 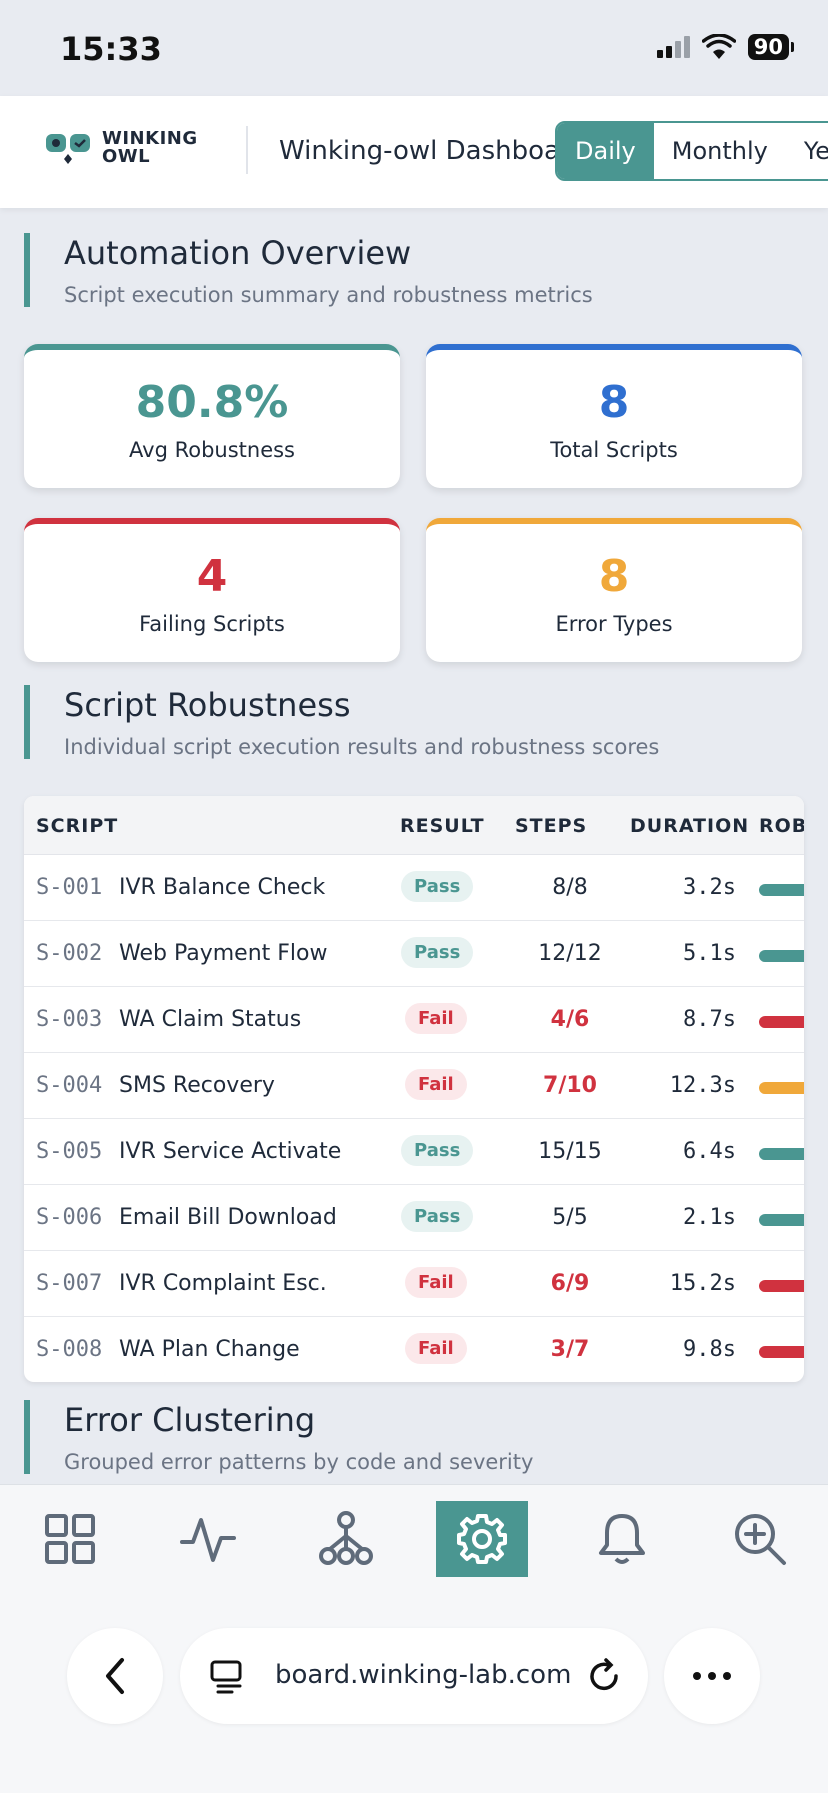 I want to click on tab-daily: Daily, so click(x=605, y=151).